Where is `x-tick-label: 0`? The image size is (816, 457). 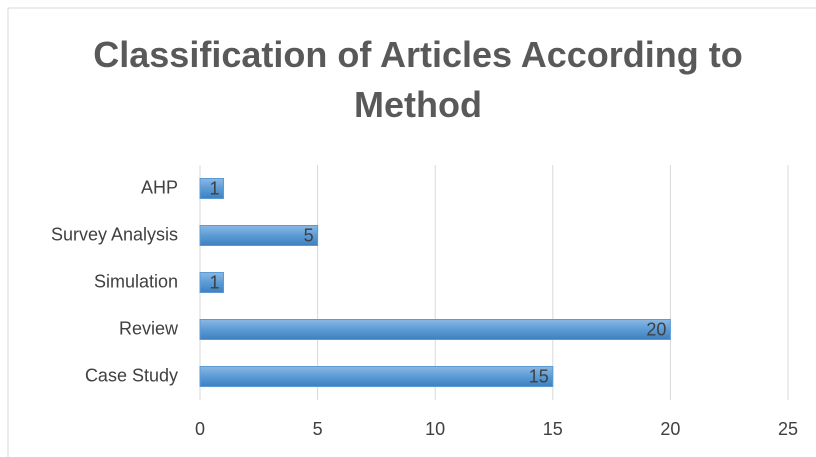
x-tick-label: 0 is located at coordinates (200, 429).